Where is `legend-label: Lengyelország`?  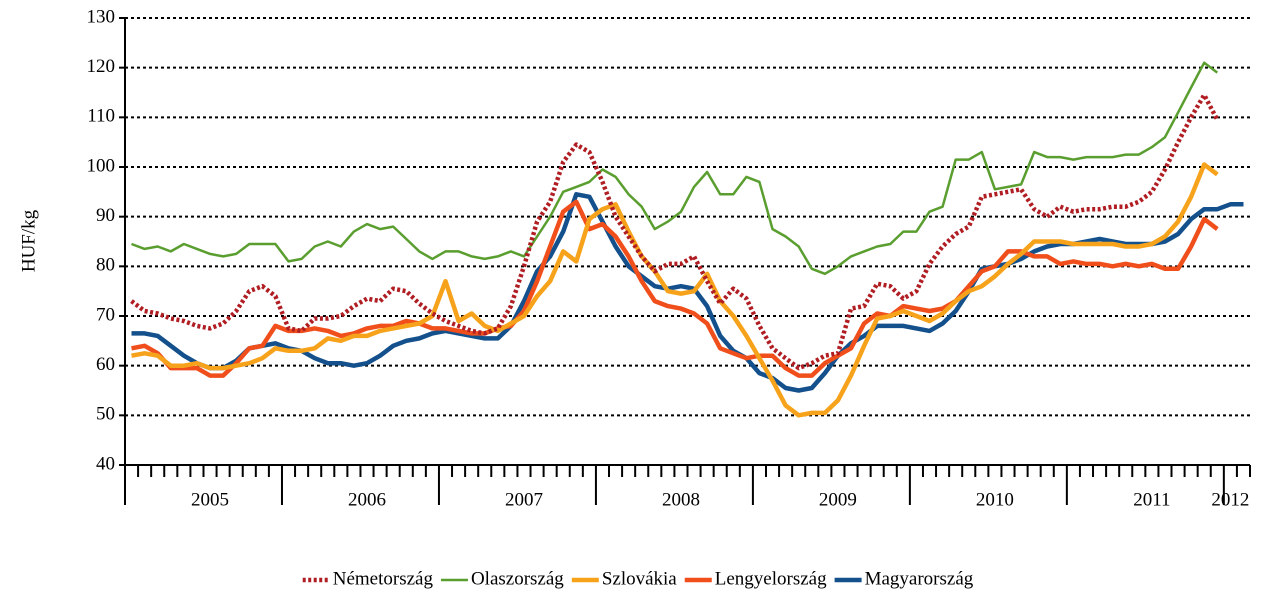
legend-label: Lengyelország is located at coordinates (771, 578).